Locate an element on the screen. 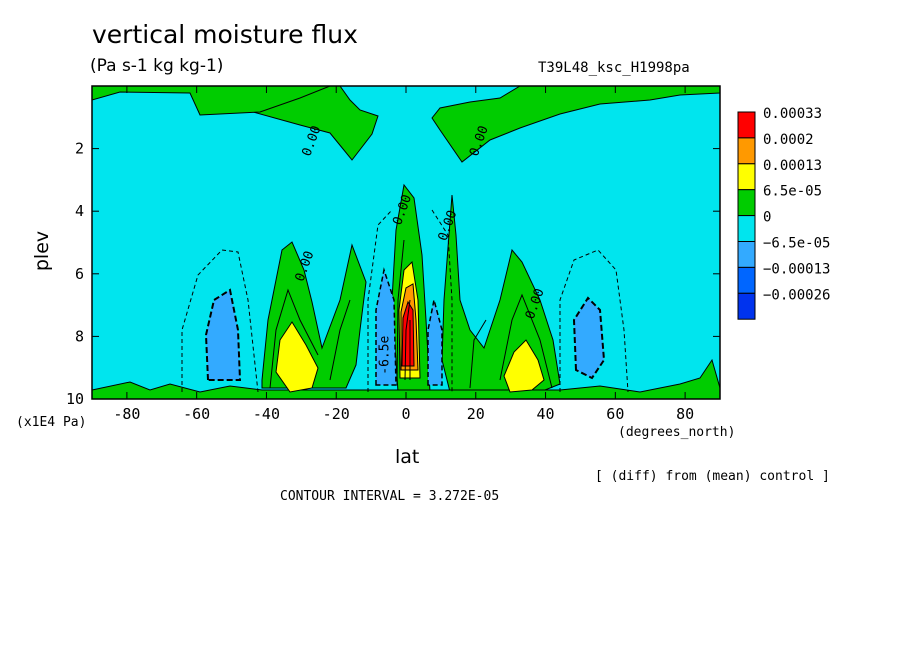  y-tick-label: 8 is located at coordinates (79, 336).